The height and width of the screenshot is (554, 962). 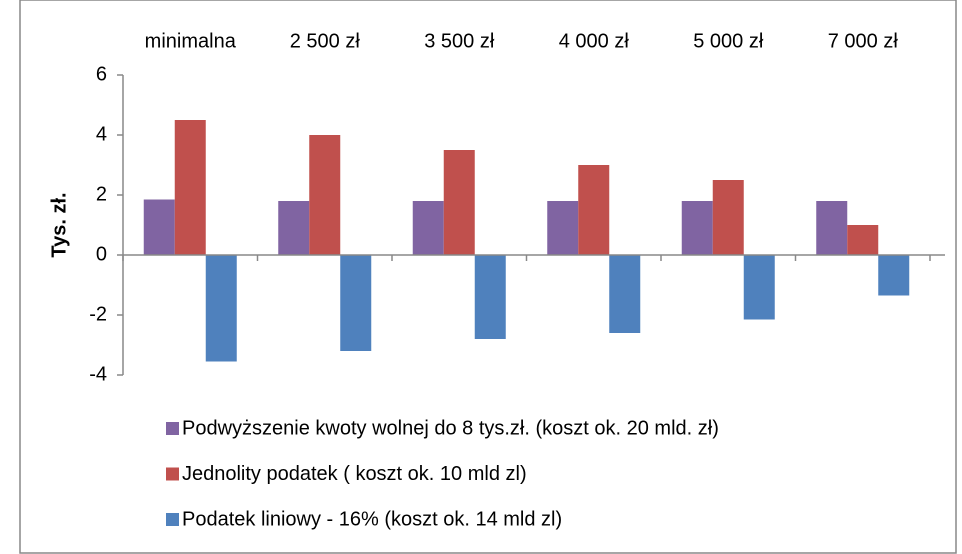 I want to click on y-axis-label: Tys. zł., so click(x=59, y=224).